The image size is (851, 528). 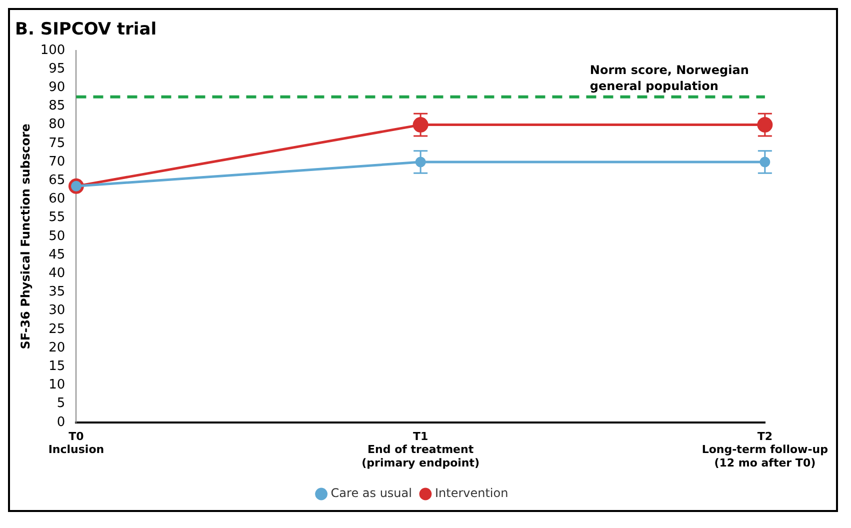 I want to click on y-tick-label: 5, so click(x=61, y=404).